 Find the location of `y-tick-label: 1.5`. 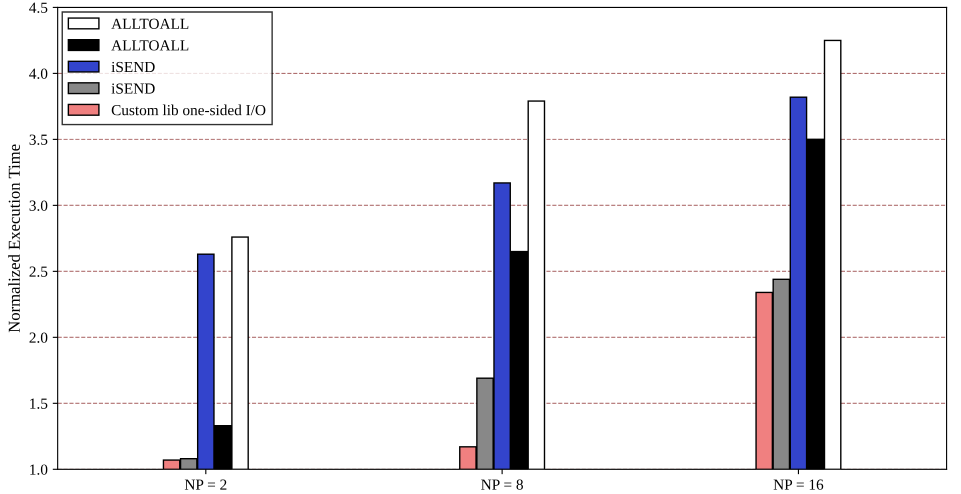

y-tick-label: 1.5 is located at coordinates (39, 403).